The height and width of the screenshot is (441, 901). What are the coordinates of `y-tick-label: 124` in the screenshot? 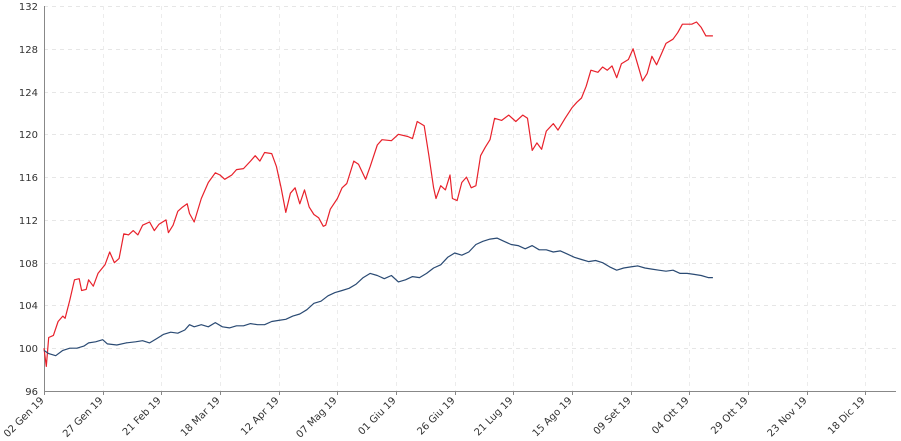 It's located at (28, 93).